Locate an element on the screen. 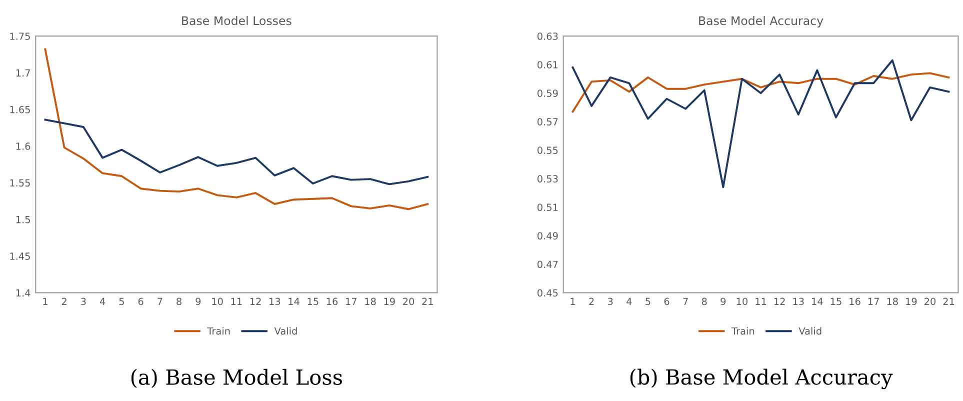 The image size is (963, 401). y-tick-label: 1.6 is located at coordinates (23, 146).